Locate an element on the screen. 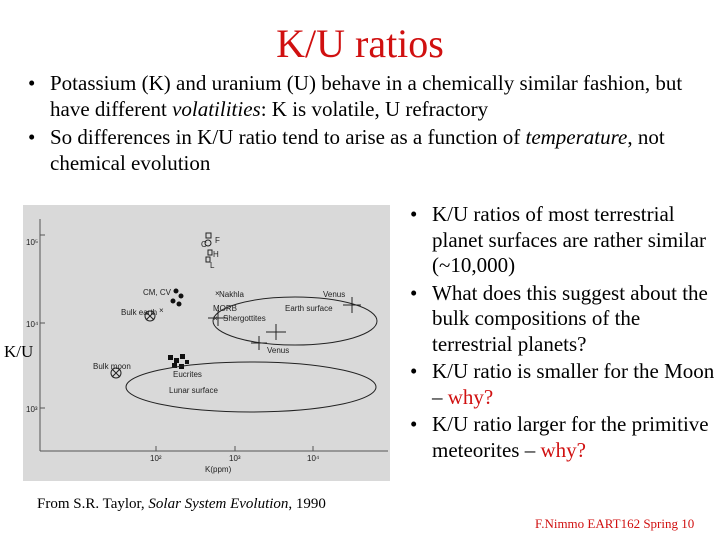 This screenshot has height=540, width=720. x-tick-label: 10⁴ is located at coordinates (313, 458).